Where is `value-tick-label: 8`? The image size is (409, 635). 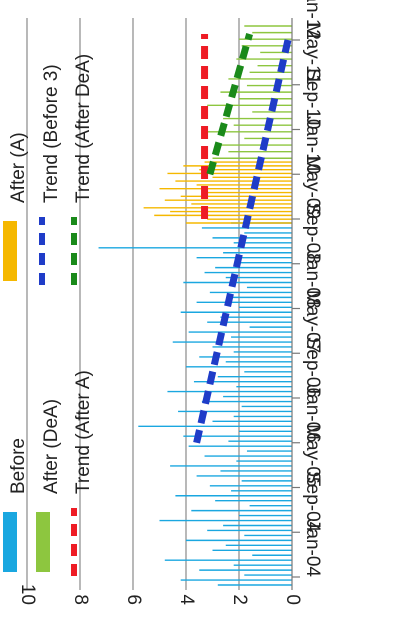 value-tick-label: 8 is located at coordinates (80, 599).